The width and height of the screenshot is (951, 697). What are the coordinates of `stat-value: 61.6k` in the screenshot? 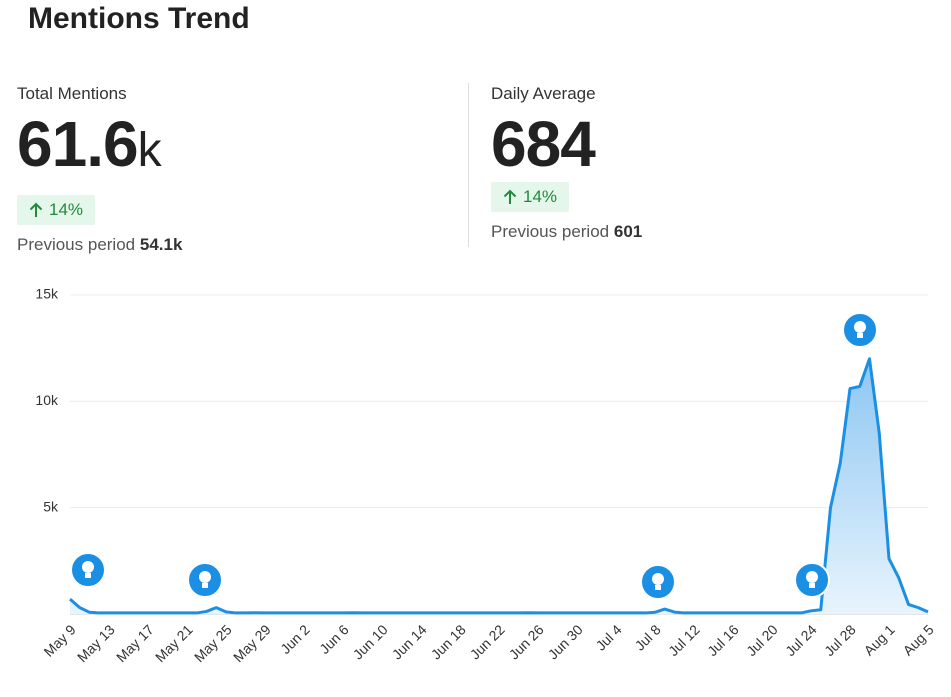 It's located at (99, 147).